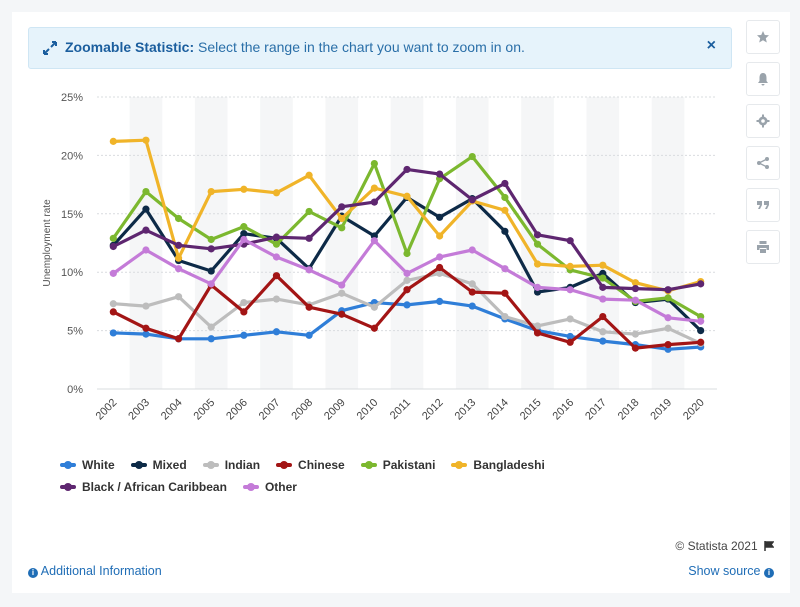 Image resolution: width=800 pixels, height=607 pixels. What do you see at coordinates (242, 465) in the screenshot?
I see `legend-label: Indian` at bounding box center [242, 465].